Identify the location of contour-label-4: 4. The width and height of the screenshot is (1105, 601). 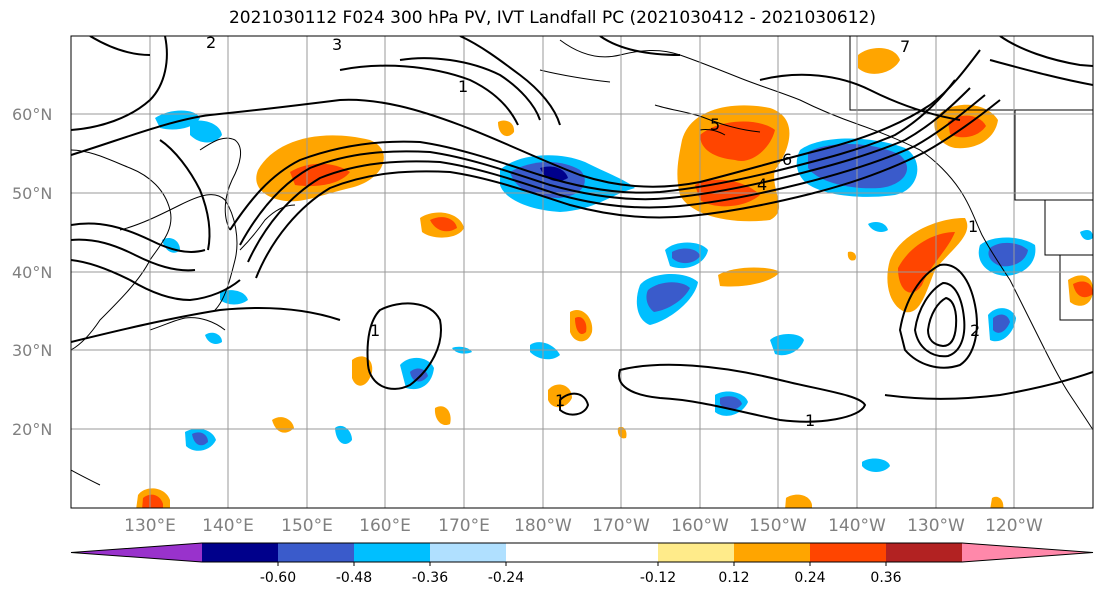
(762, 184).